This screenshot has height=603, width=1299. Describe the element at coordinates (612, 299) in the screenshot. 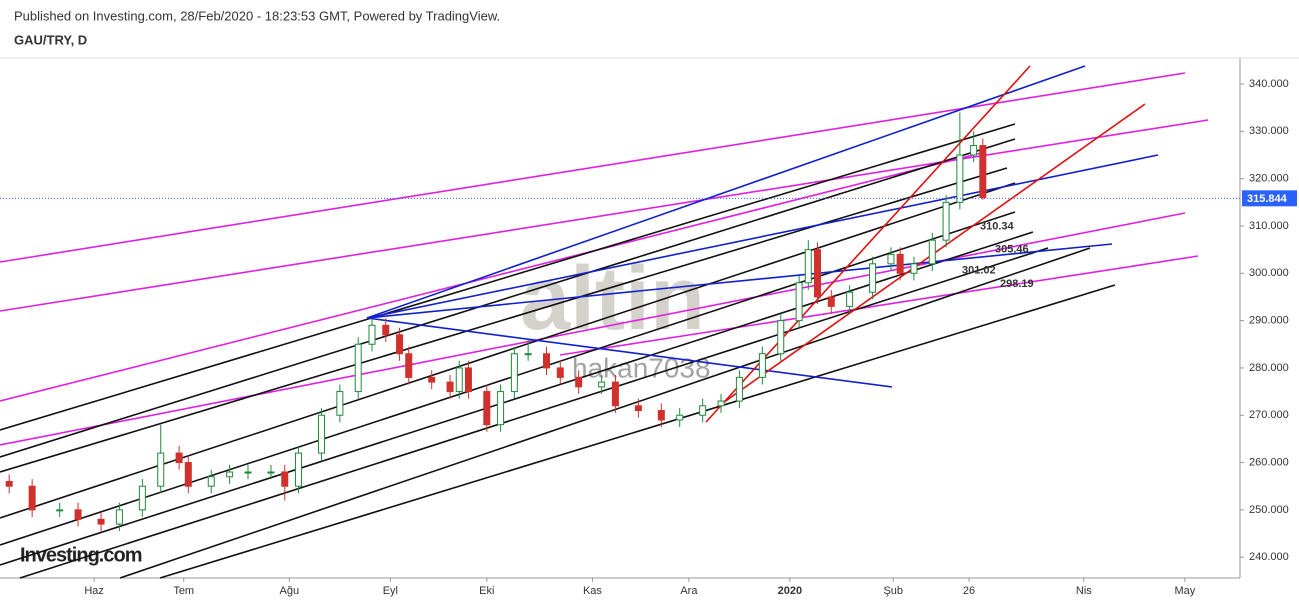

I see `logo-watermark: altin` at that location.